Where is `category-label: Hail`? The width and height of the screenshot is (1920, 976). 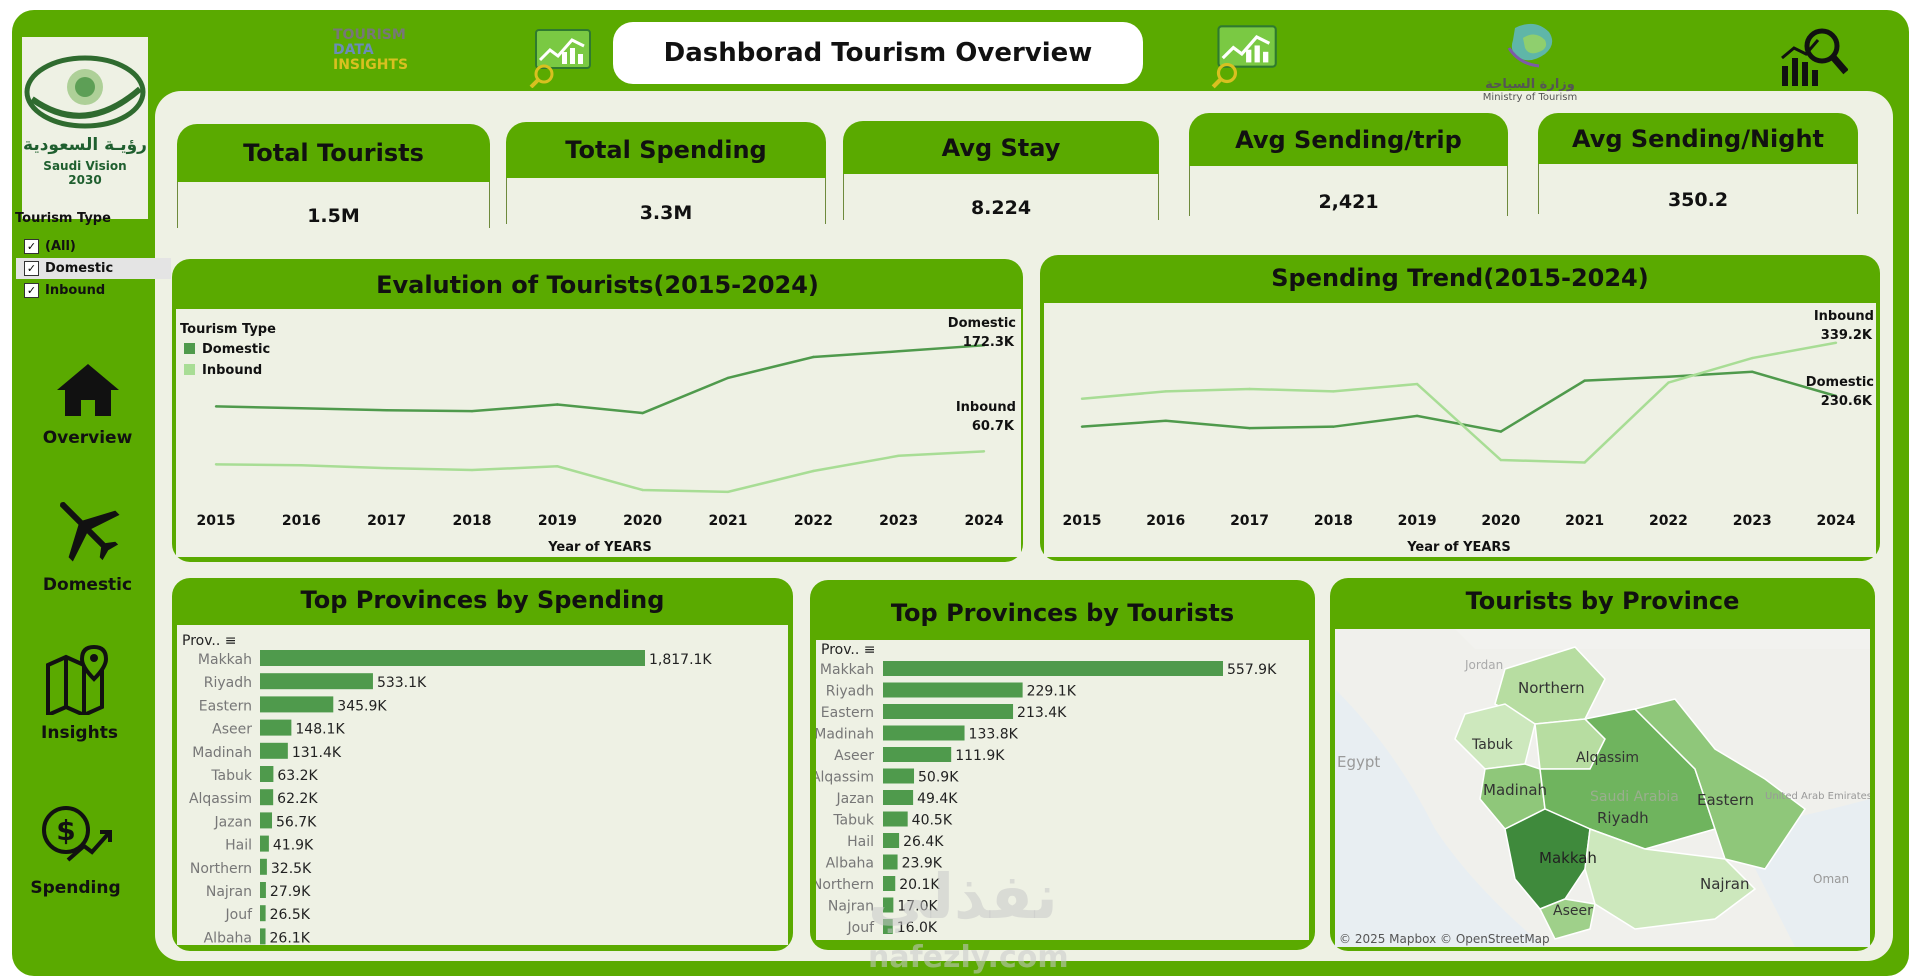 category-label: Hail is located at coordinates (238, 846).